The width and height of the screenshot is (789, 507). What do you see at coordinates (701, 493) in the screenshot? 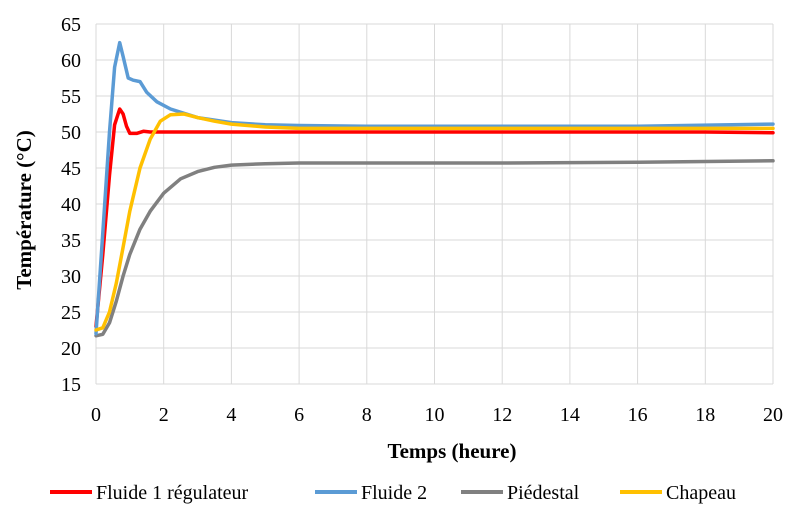
I see `legend-label: Chapeau` at bounding box center [701, 493].